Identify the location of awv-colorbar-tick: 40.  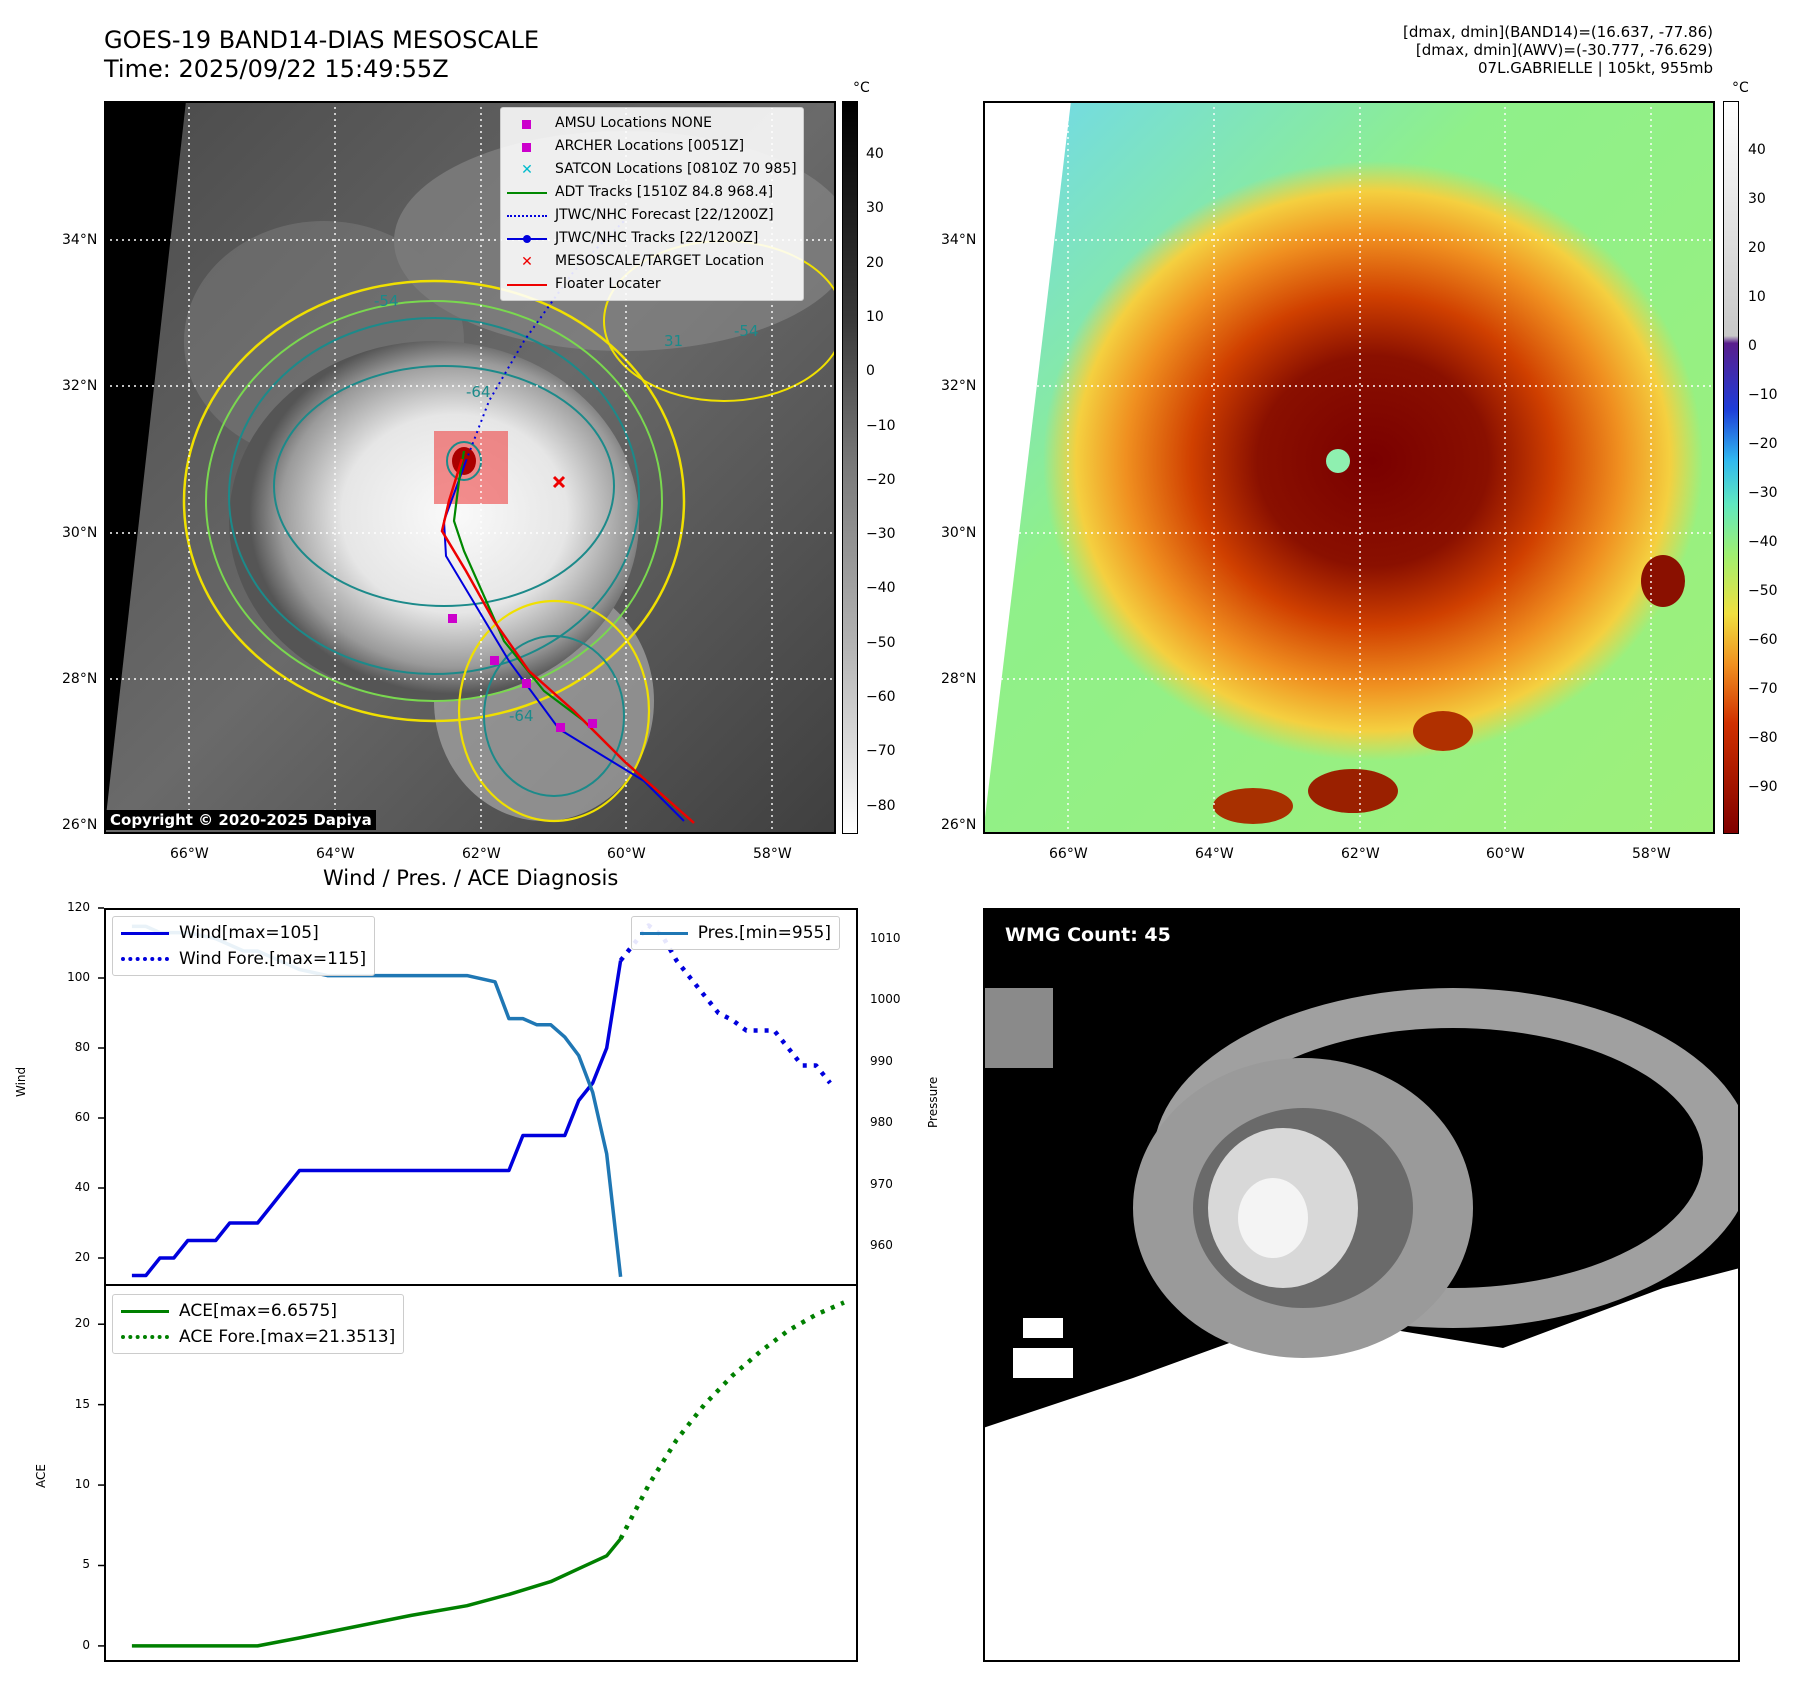
(1757, 150).